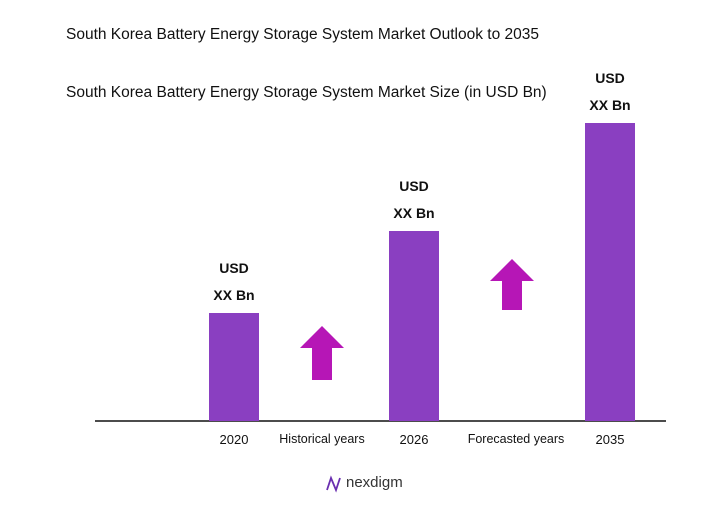  I want to click on brand: nexdigm, so click(374, 482).